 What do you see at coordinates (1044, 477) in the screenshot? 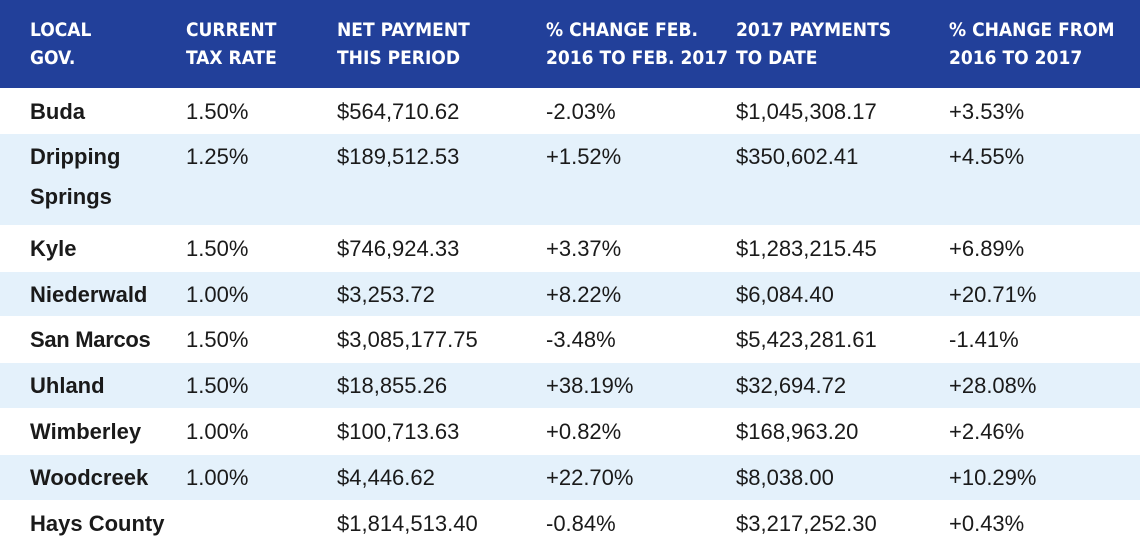
I see `pct-change-year: +10.29%` at bounding box center [1044, 477].